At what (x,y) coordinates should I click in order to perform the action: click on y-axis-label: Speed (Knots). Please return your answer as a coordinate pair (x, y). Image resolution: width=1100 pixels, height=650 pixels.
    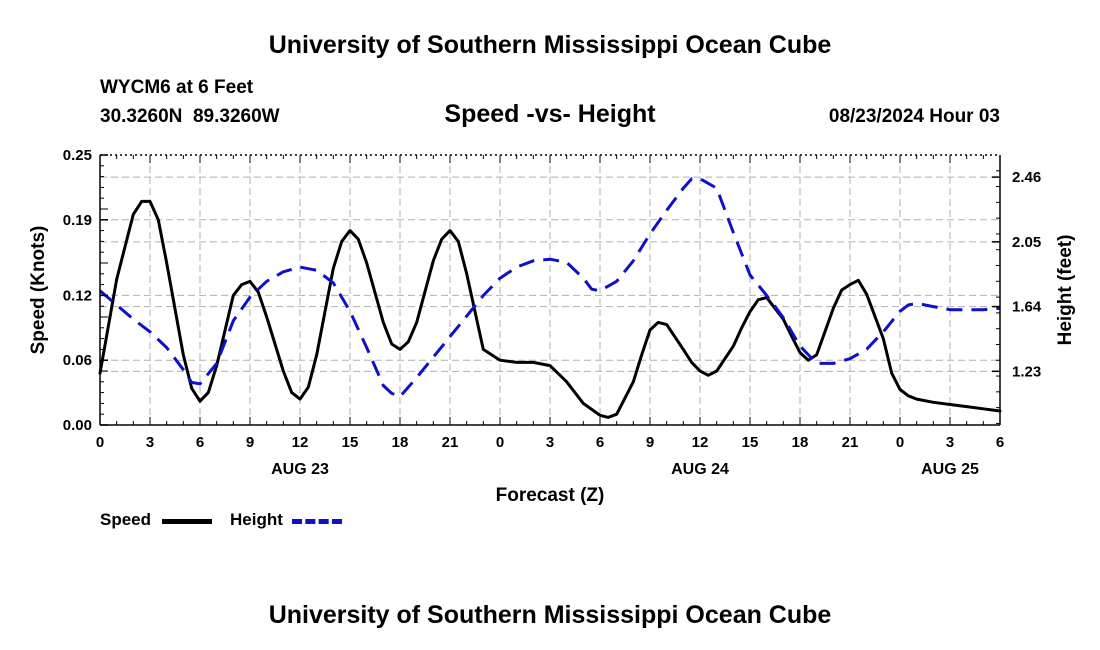
    Looking at the image, I should click on (38, 290).